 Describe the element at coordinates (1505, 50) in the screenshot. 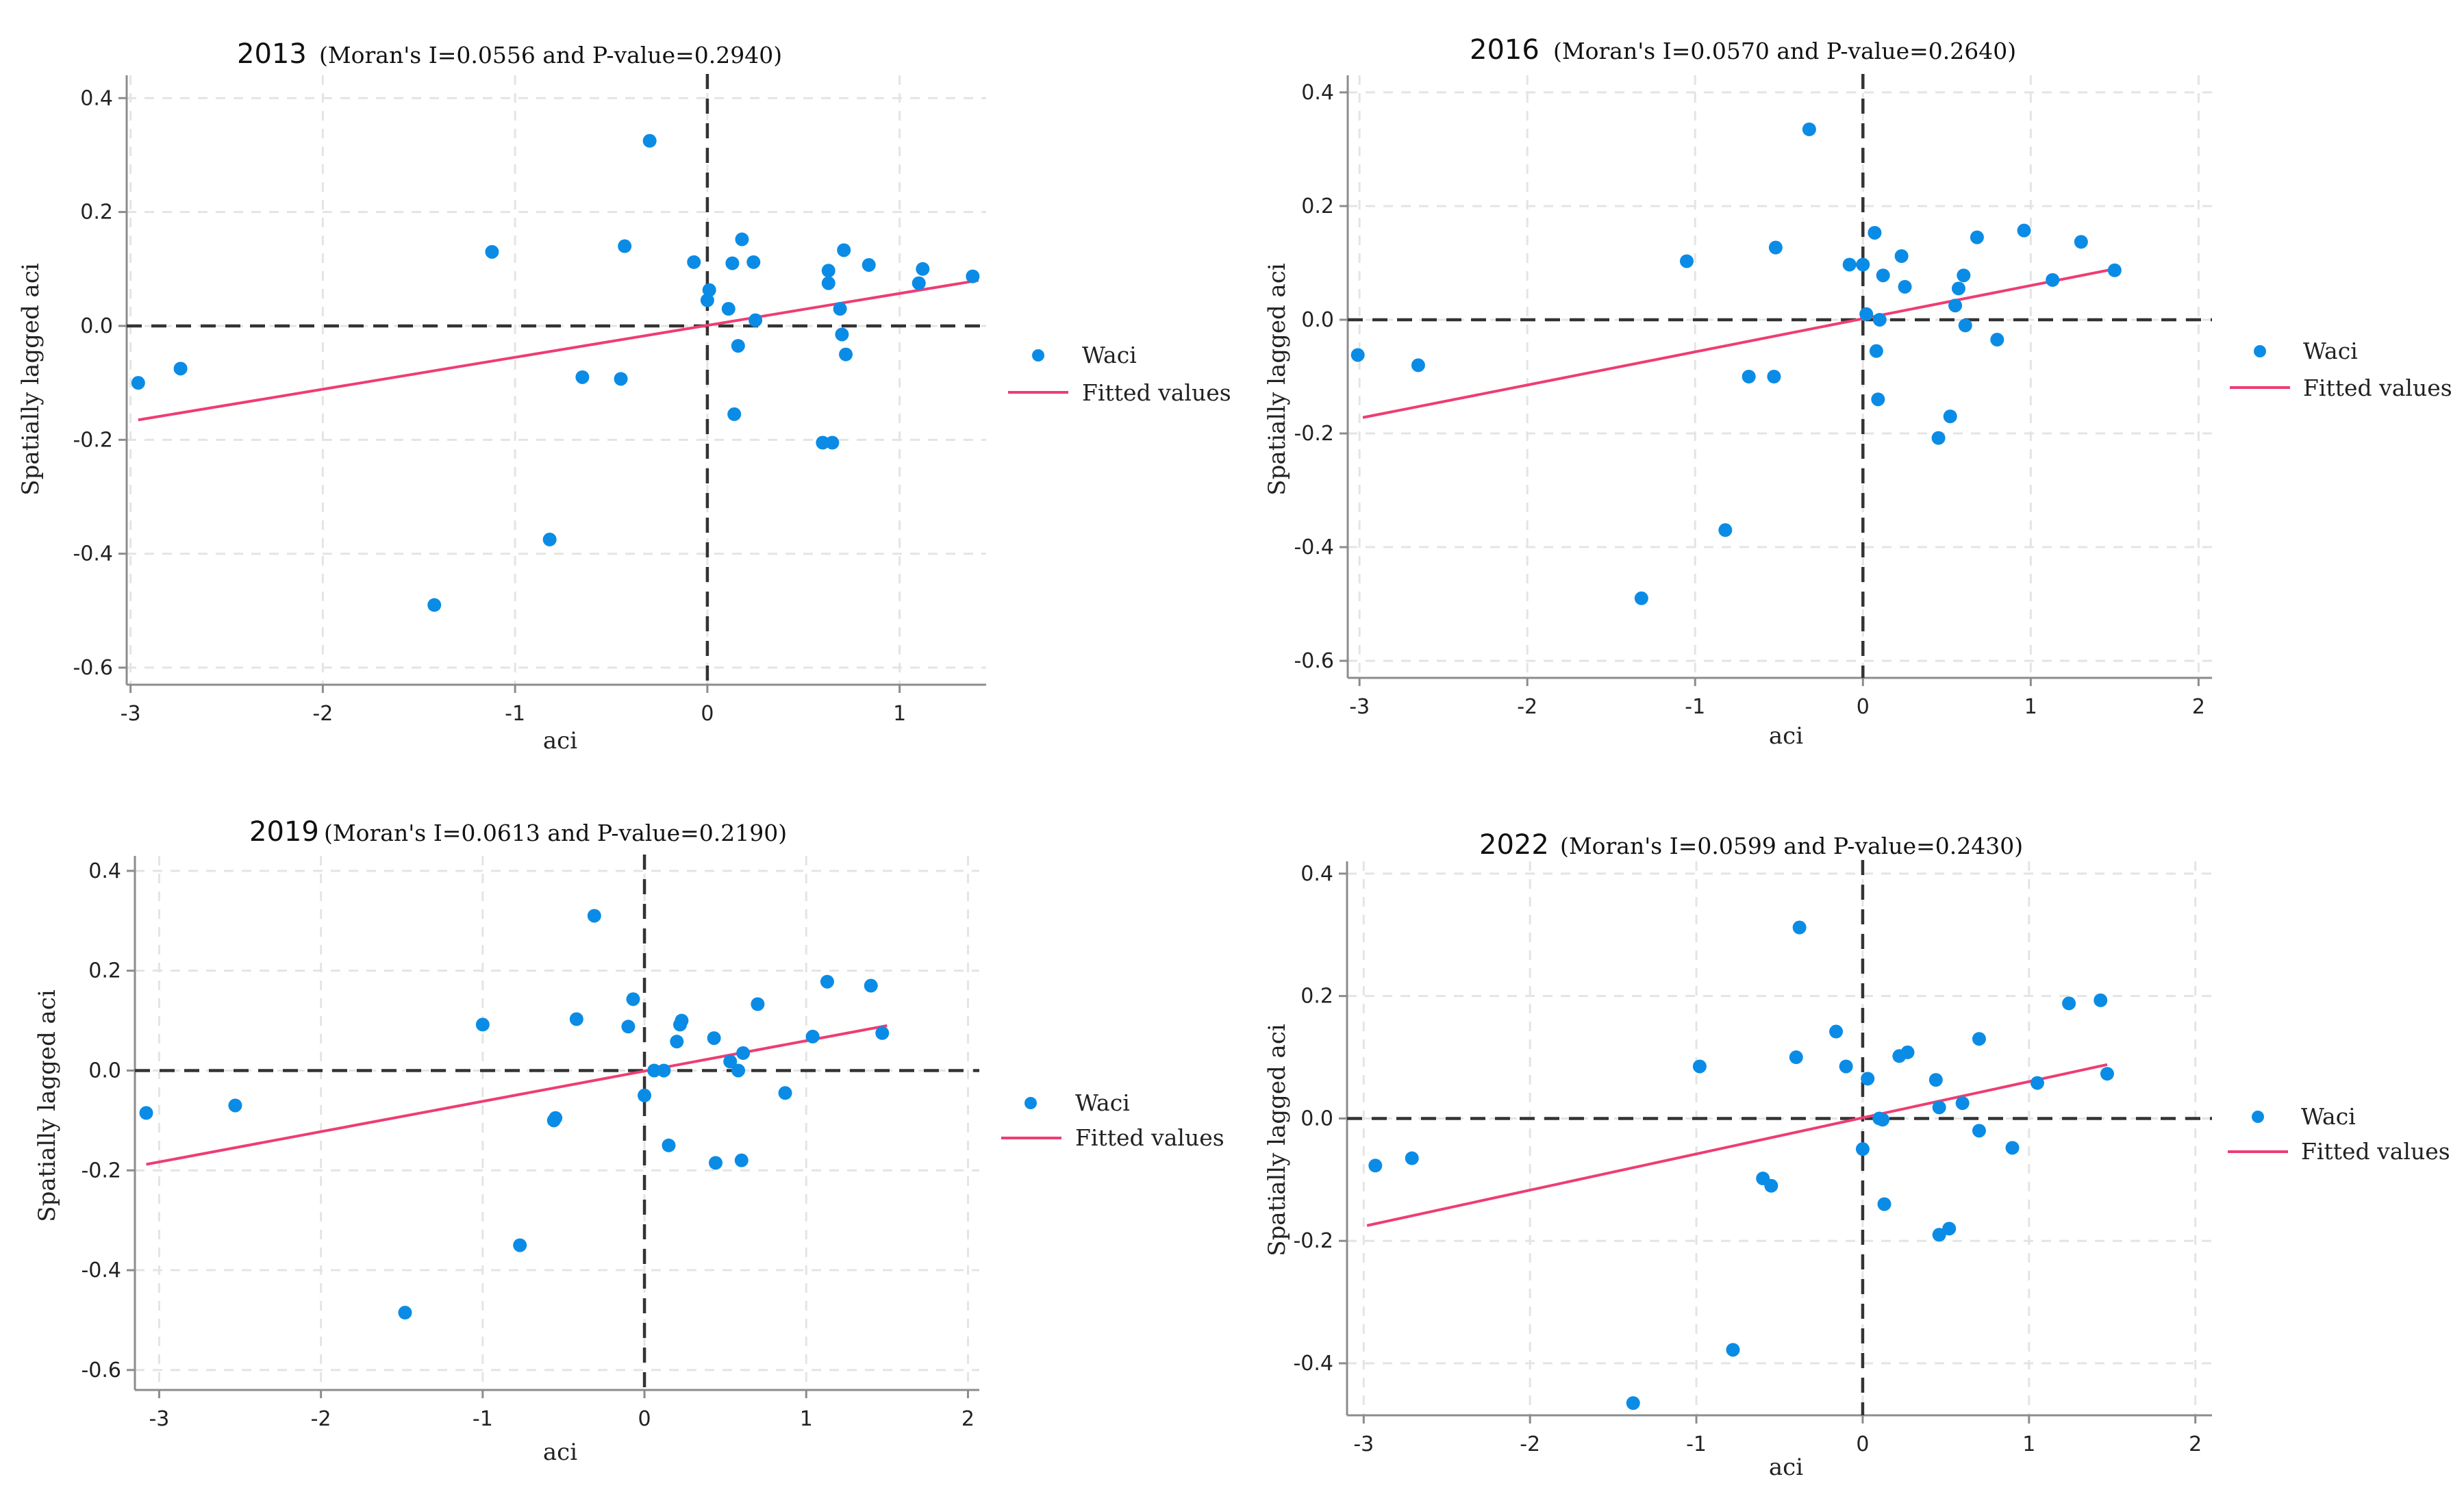

I see `chart-title-year: 2016` at that location.